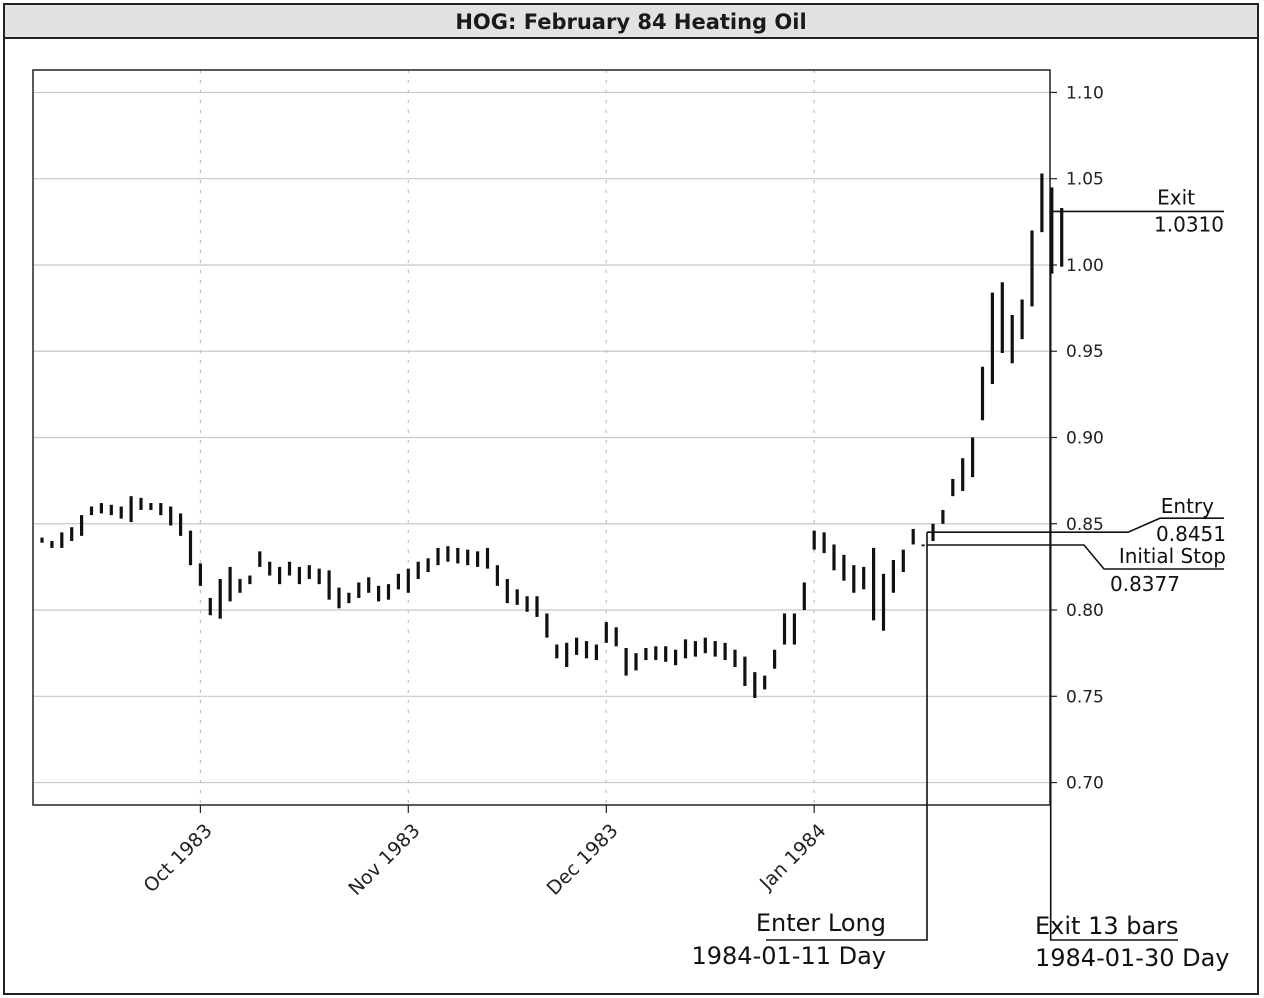 Image resolution: width=1264 pixels, height=998 pixels. What do you see at coordinates (1085, 180) in the screenshot?
I see `y-tick-label: 1.05` at bounding box center [1085, 180].